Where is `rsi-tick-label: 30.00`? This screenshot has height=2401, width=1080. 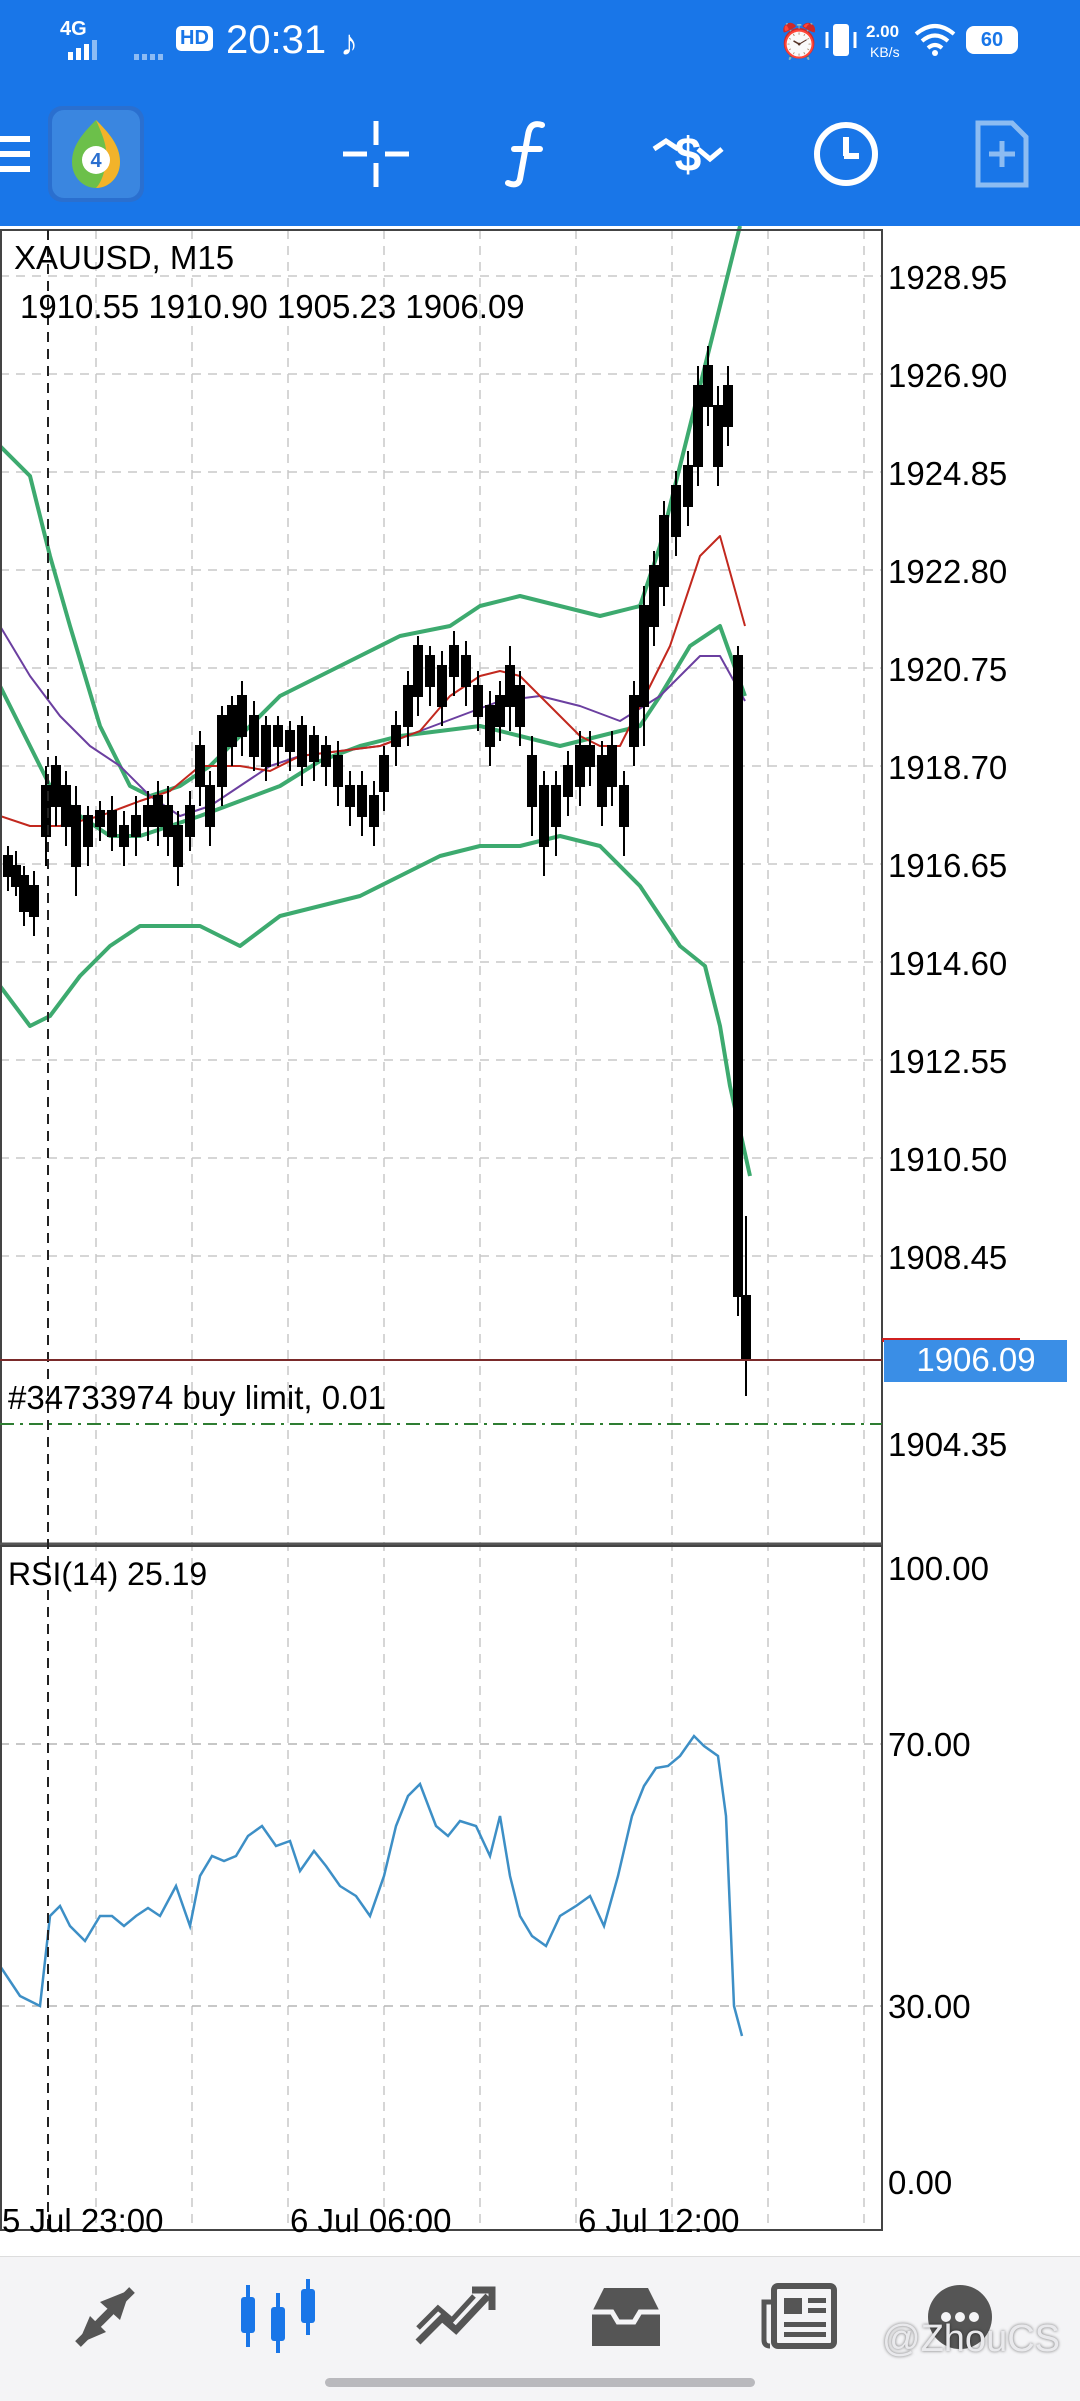 rsi-tick-label: 30.00 is located at coordinates (929, 2006).